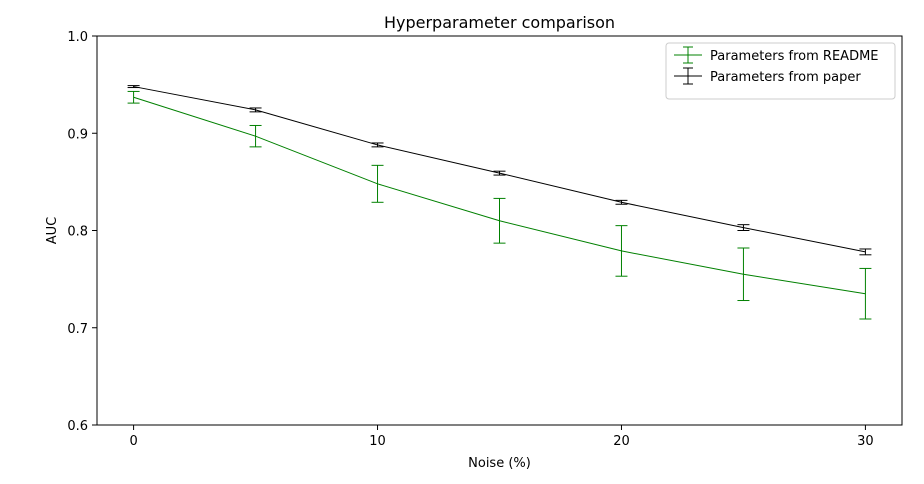  Describe the element at coordinates (52, 231) in the screenshot. I see `y-axis-title: AUC` at that location.